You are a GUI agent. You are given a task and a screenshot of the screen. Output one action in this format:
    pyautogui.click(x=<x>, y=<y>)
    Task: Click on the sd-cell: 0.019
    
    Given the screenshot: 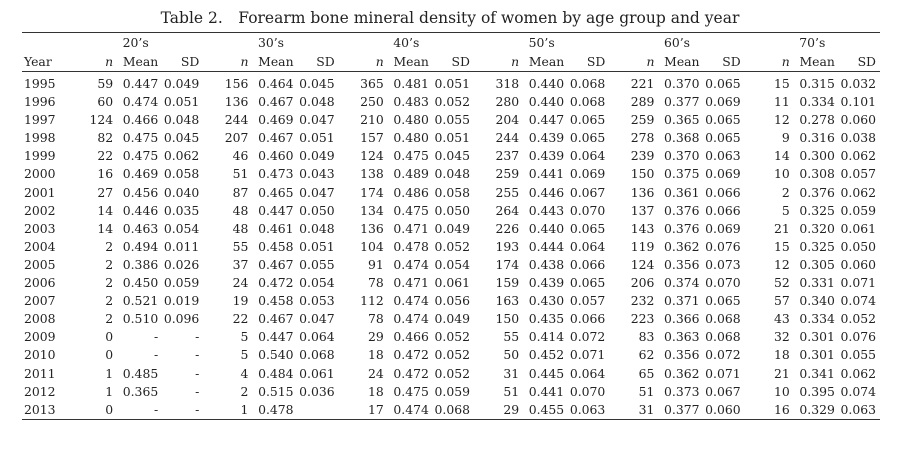 What is the action you would take?
    pyautogui.click(x=181, y=301)
    